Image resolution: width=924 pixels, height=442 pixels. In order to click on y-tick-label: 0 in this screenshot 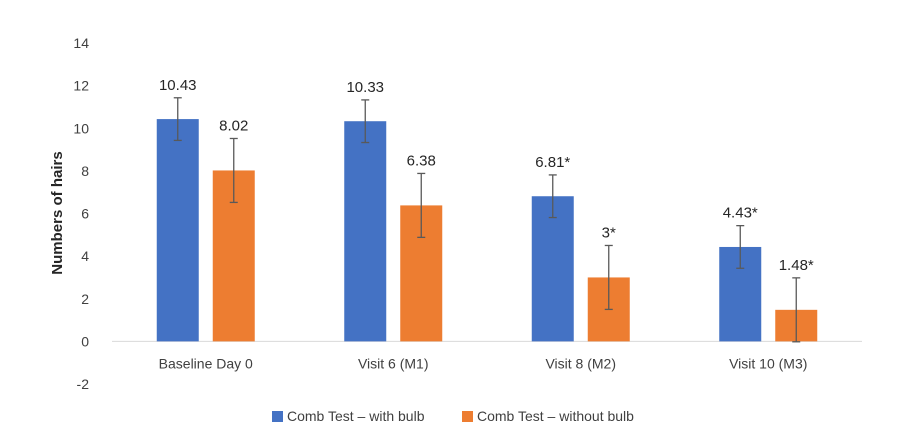, I will do `click(85, 341)`.